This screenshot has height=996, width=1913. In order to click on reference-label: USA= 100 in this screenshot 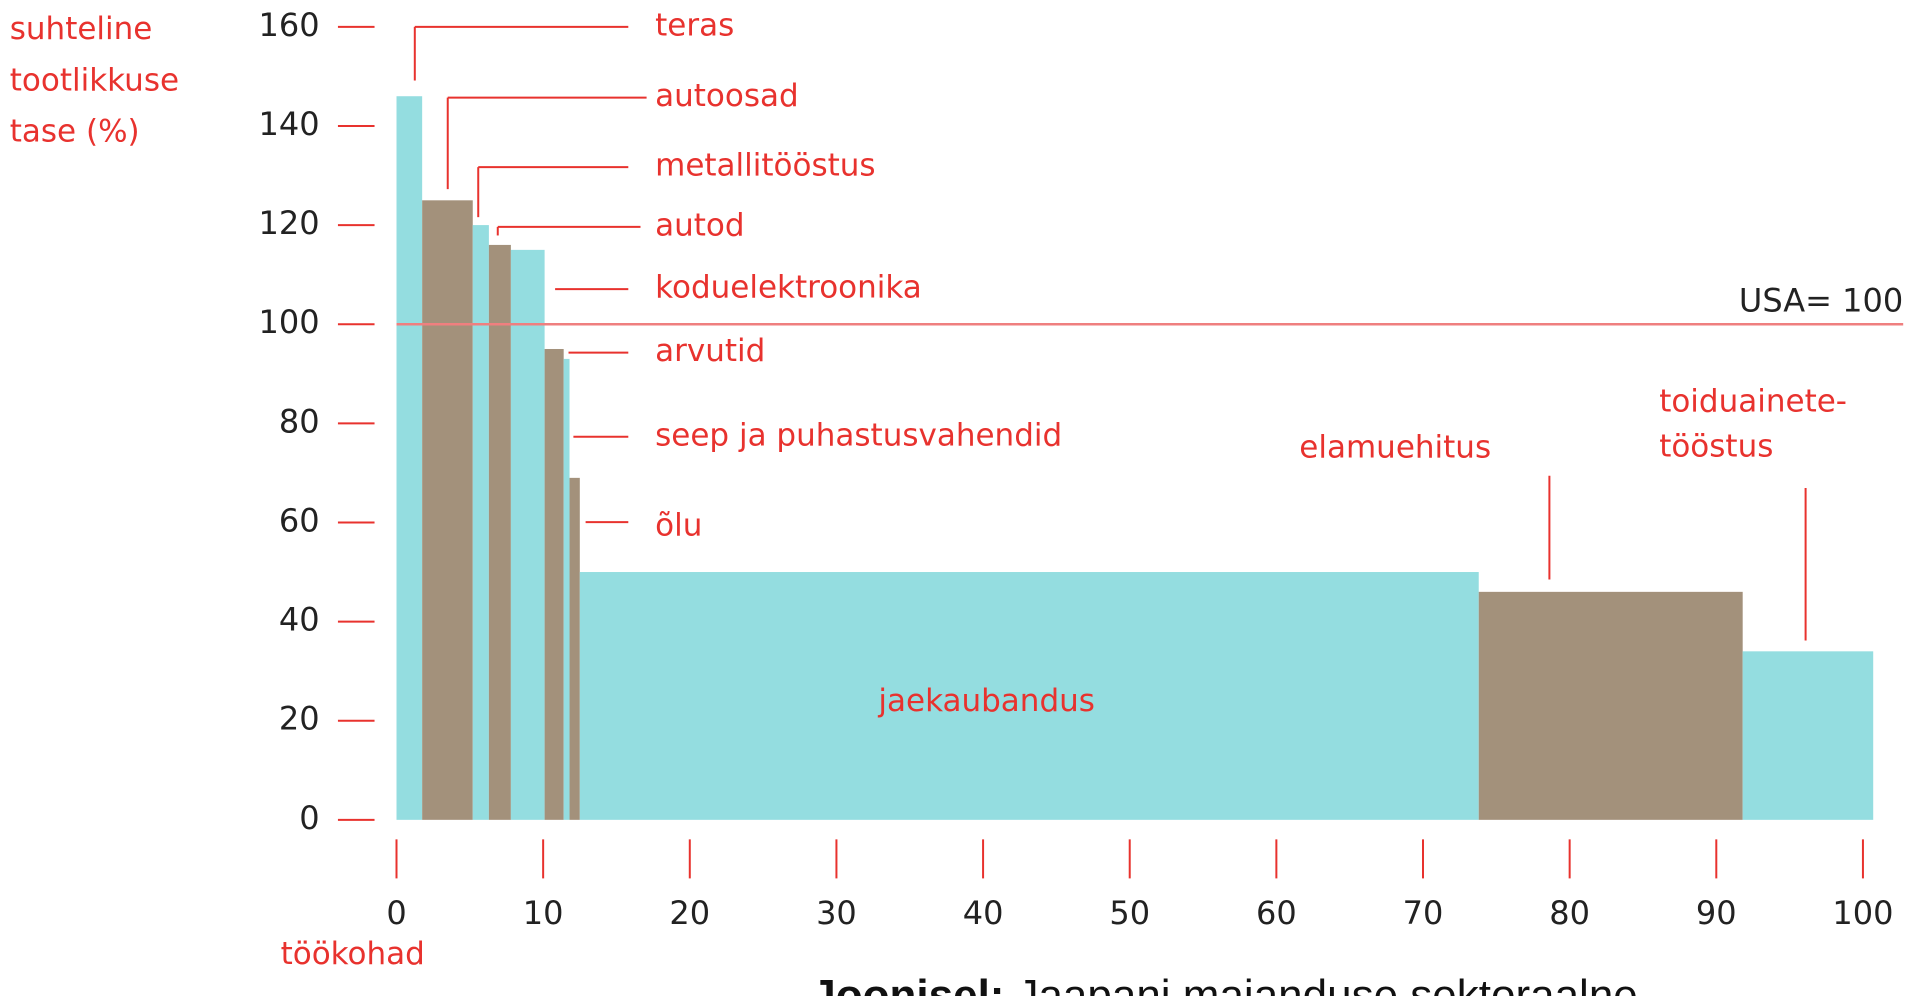, I will do `click(1821, 301)`.